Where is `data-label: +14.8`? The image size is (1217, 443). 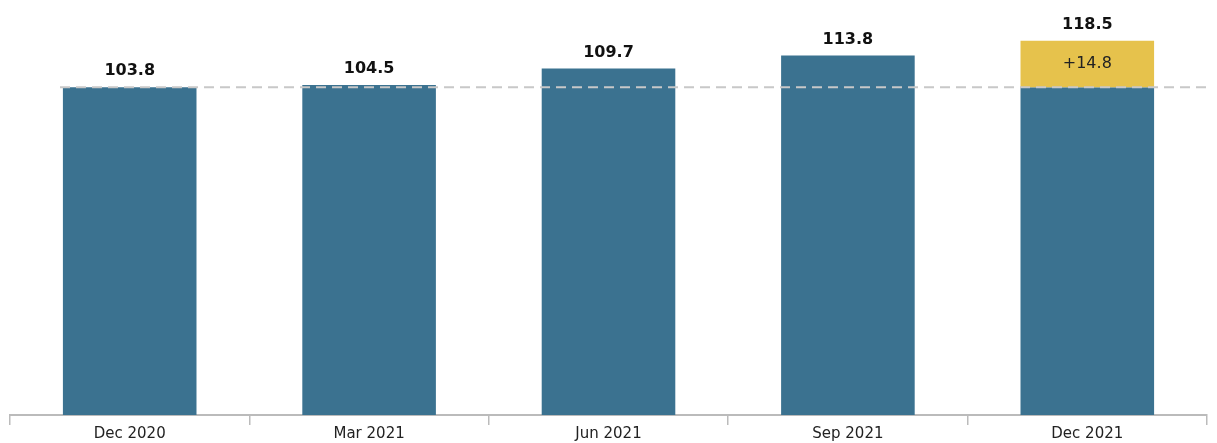 data-label: +14.8 is located at coordinates (1087, 63).